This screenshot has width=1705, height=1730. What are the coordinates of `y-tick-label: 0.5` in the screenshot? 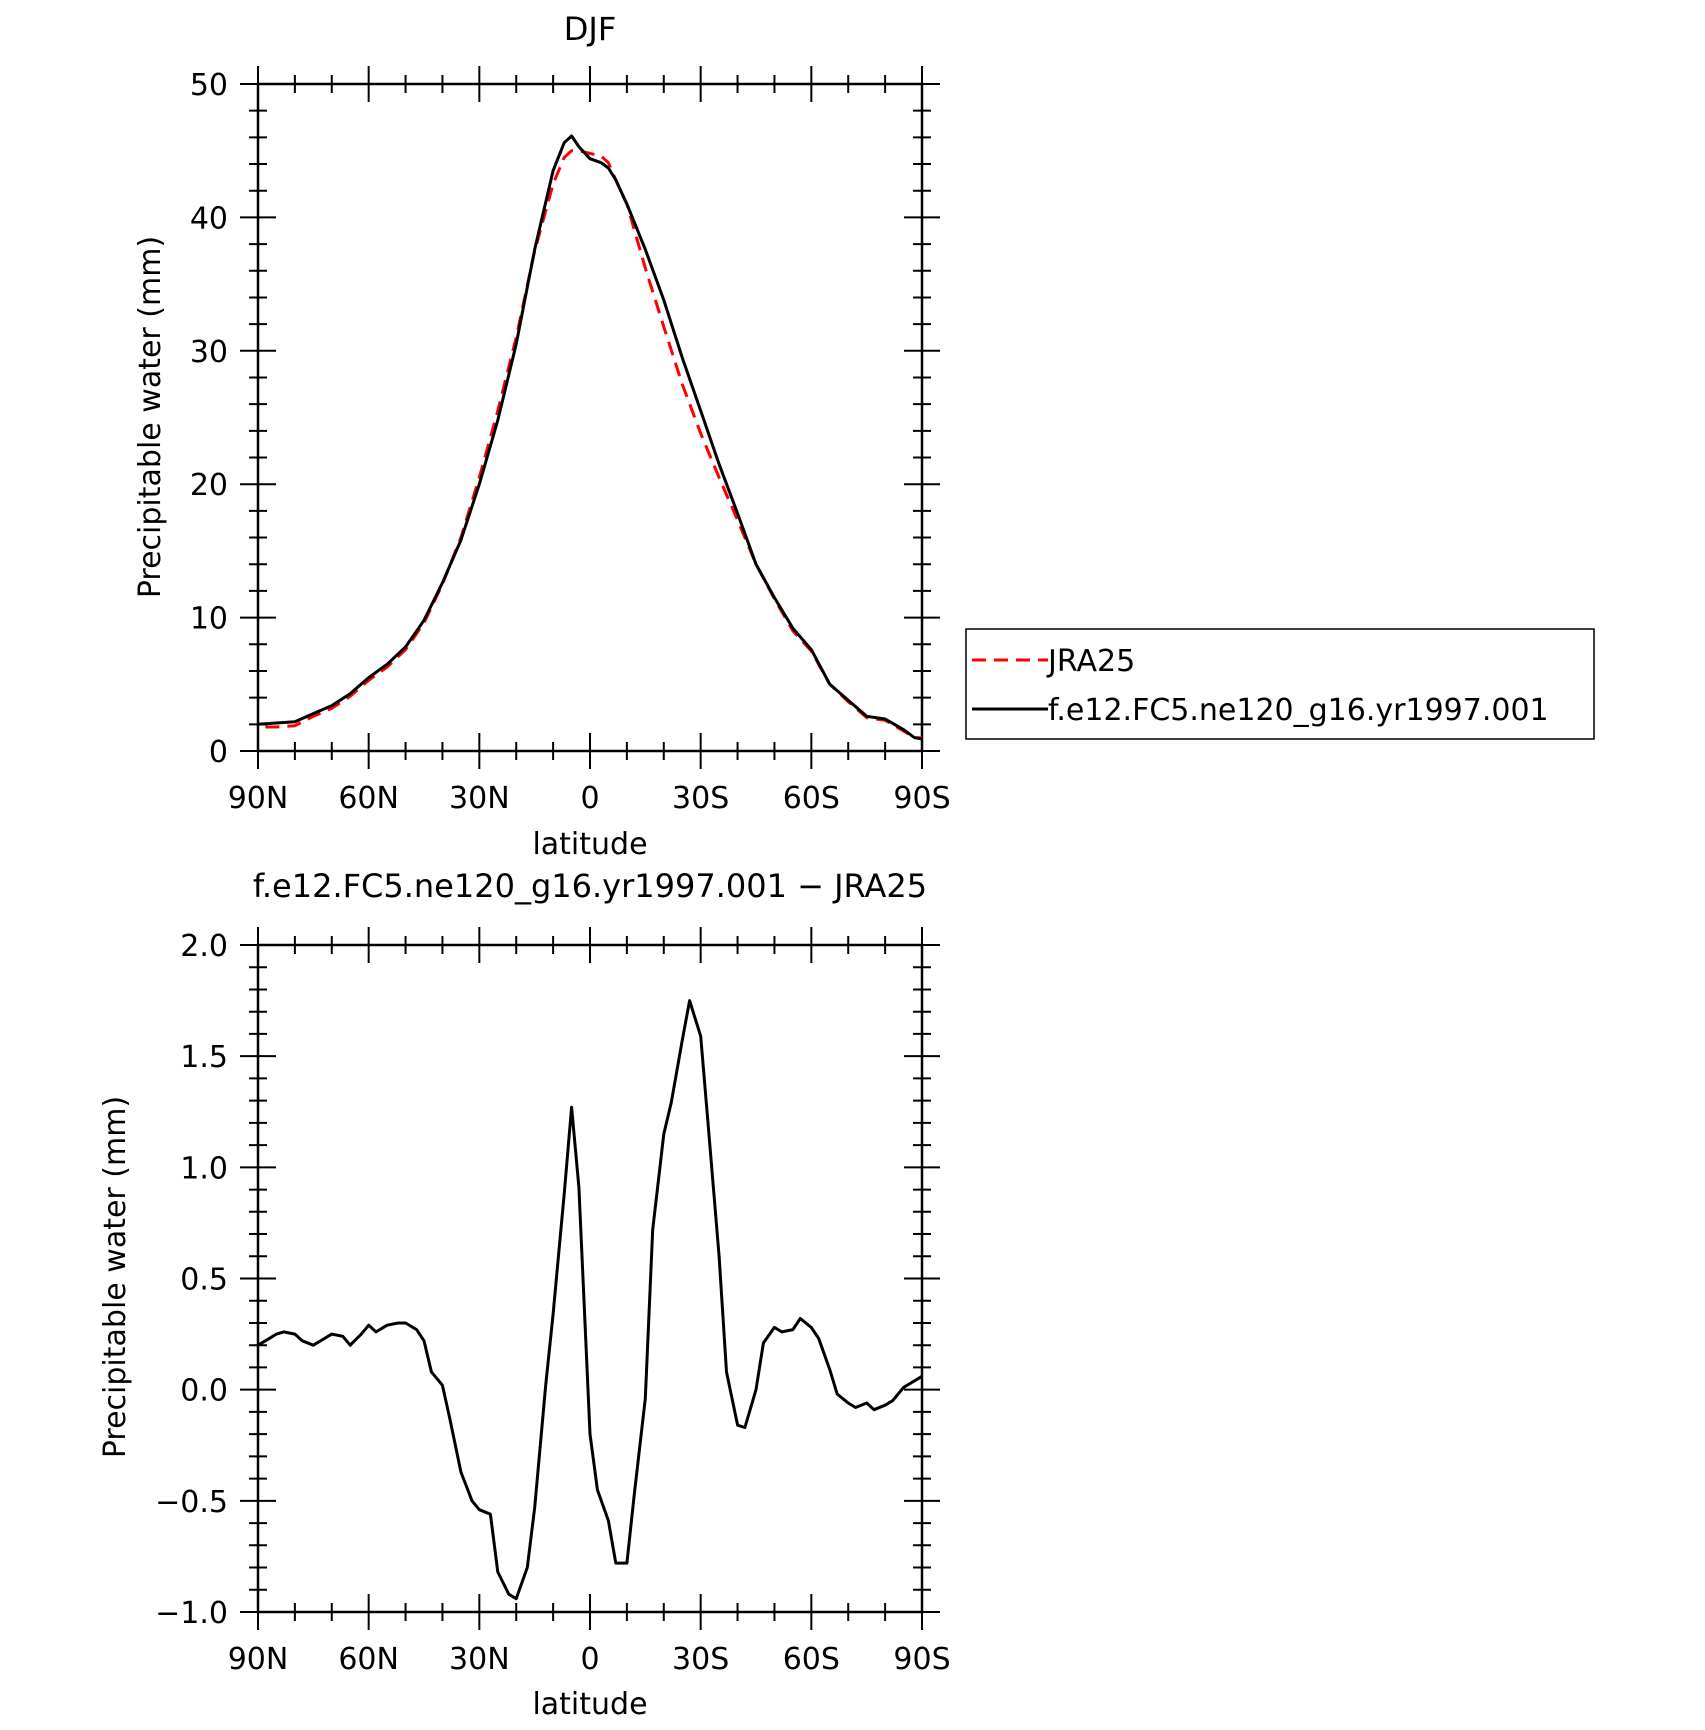 It's located at (204, 1280).